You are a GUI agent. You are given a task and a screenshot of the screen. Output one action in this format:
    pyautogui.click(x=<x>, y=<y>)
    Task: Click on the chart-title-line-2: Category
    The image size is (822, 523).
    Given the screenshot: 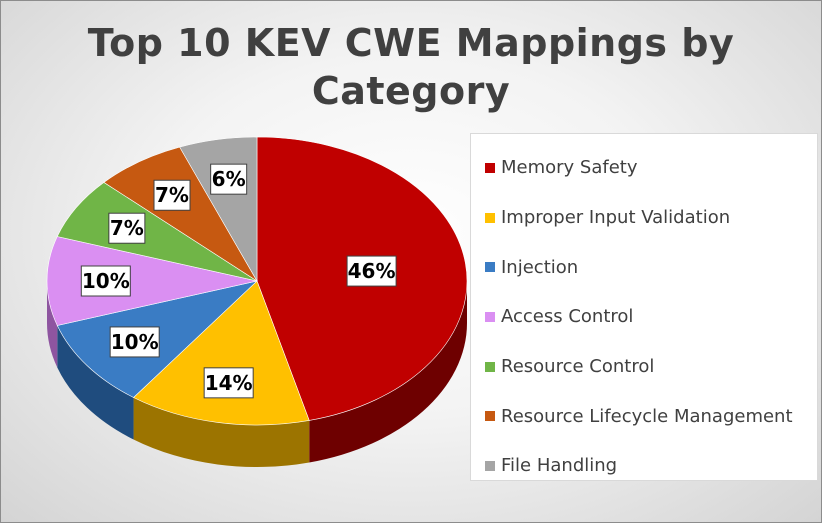 What is the action you would take?
    pyautogui.click(x=411, y=91)
    